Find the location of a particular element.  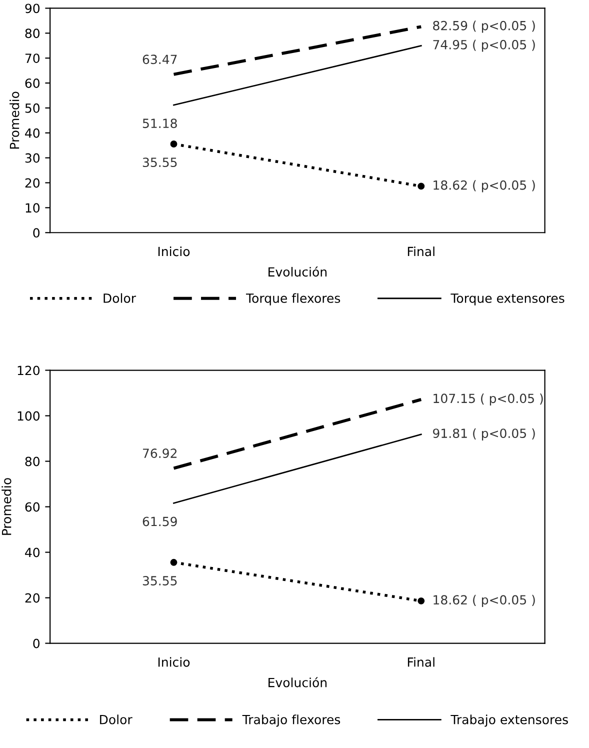

legend-label: Trabajo extensores is located at coordinates (509, 720).